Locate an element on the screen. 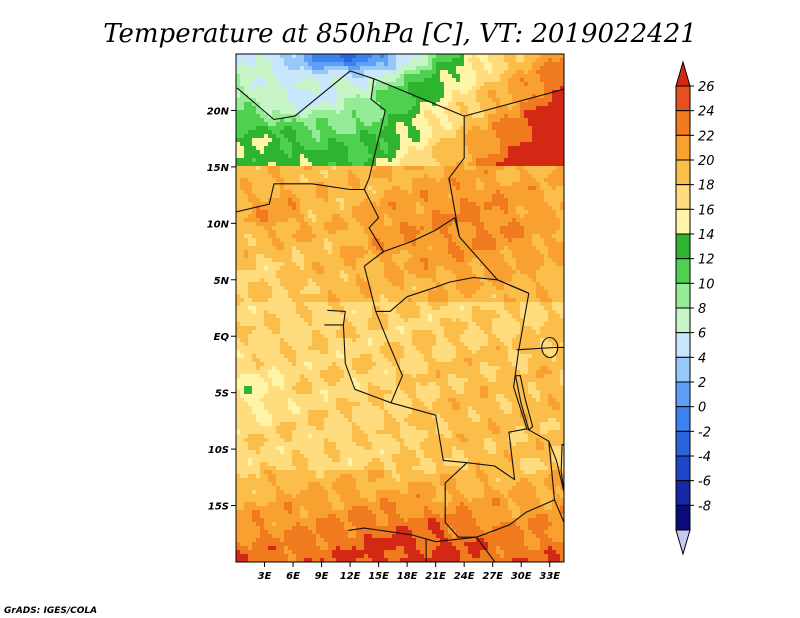 This screenshot has width=800, height=618. y-tick-label: 15N is located at coordinates (218, 168).